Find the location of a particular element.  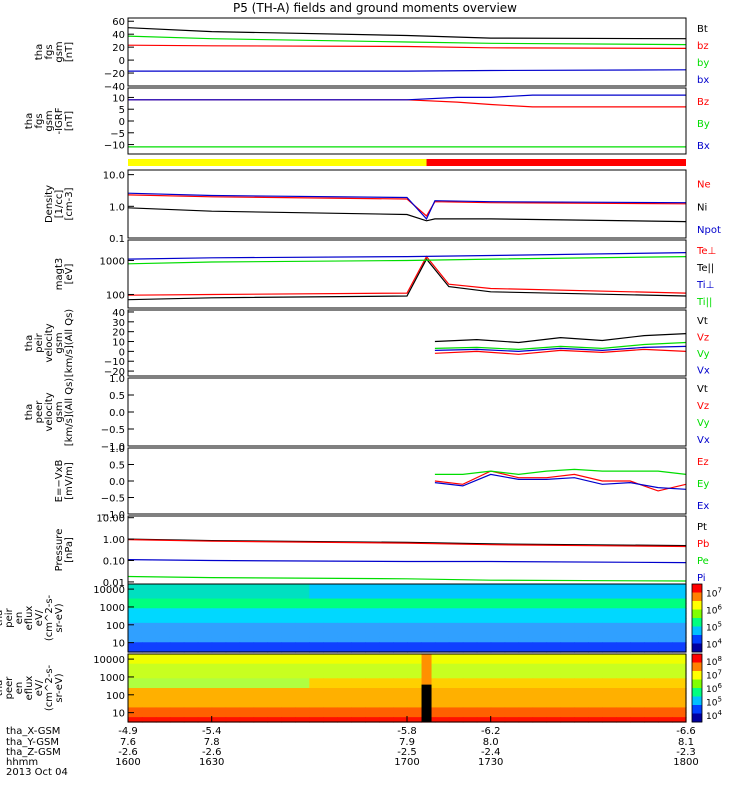

y-tick-label: 20 is located at coordinates (118, 333).